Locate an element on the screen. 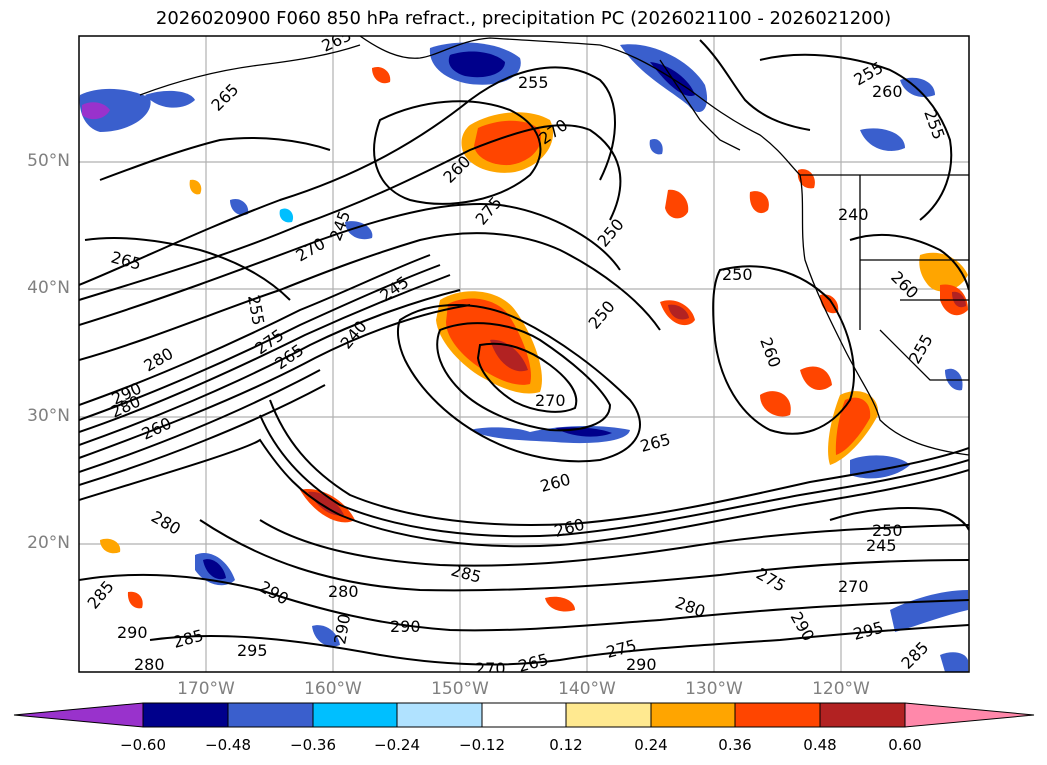 The image size is (1047, 765). colorbar-tick: −0.24 is located at coordinates (397, 745).